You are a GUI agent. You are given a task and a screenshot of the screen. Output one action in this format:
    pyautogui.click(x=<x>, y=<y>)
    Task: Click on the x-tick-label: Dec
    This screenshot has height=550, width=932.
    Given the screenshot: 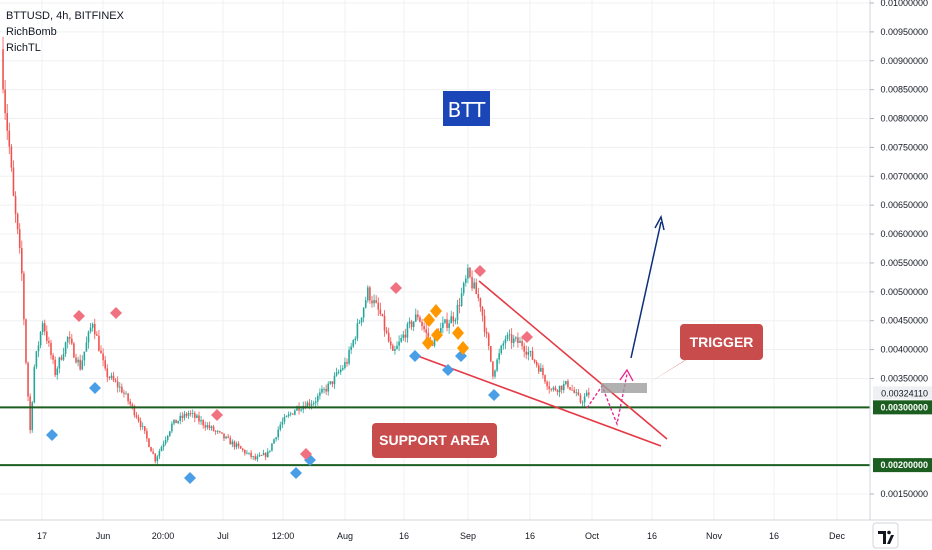 What is the action you would take?
    pyautogui.click(x=837, y=536)
    